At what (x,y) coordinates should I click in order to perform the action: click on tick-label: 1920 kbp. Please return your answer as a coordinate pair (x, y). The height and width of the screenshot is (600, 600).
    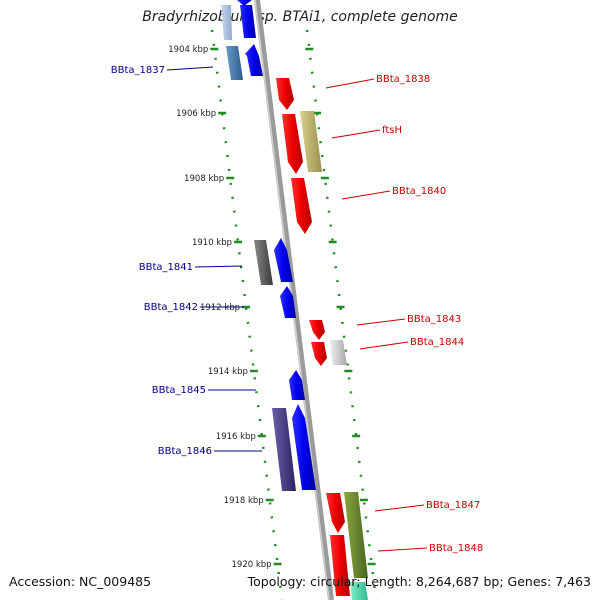
    Looking at the image, I should click on (252, 565).